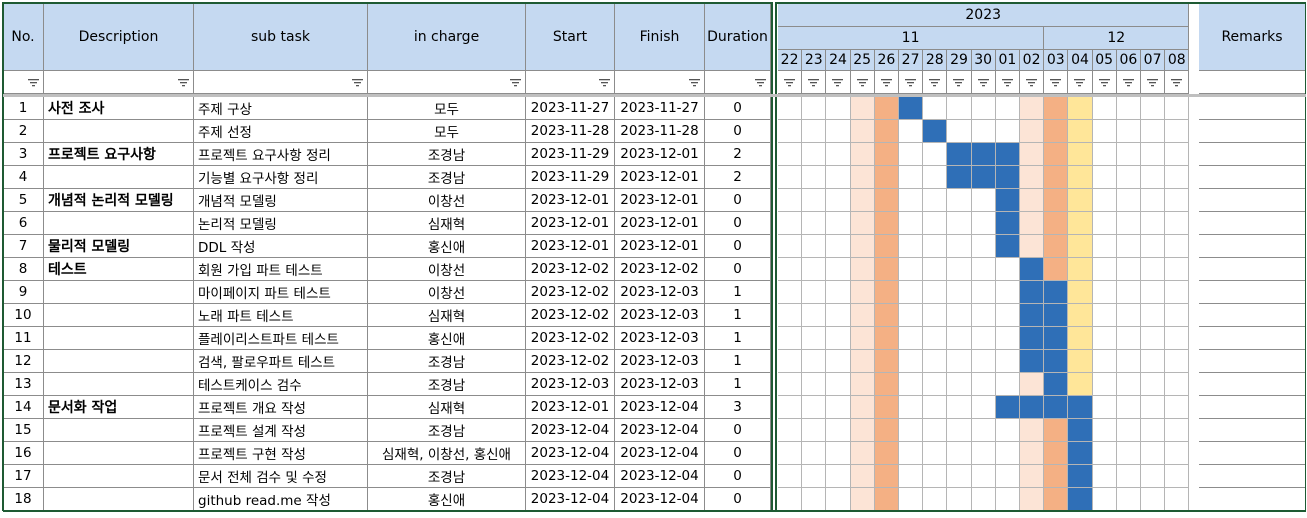  What do you see at coordinates (886, 60) in the screenshot?
I see `day-header-26: 26` at bounding box center [886, 60].